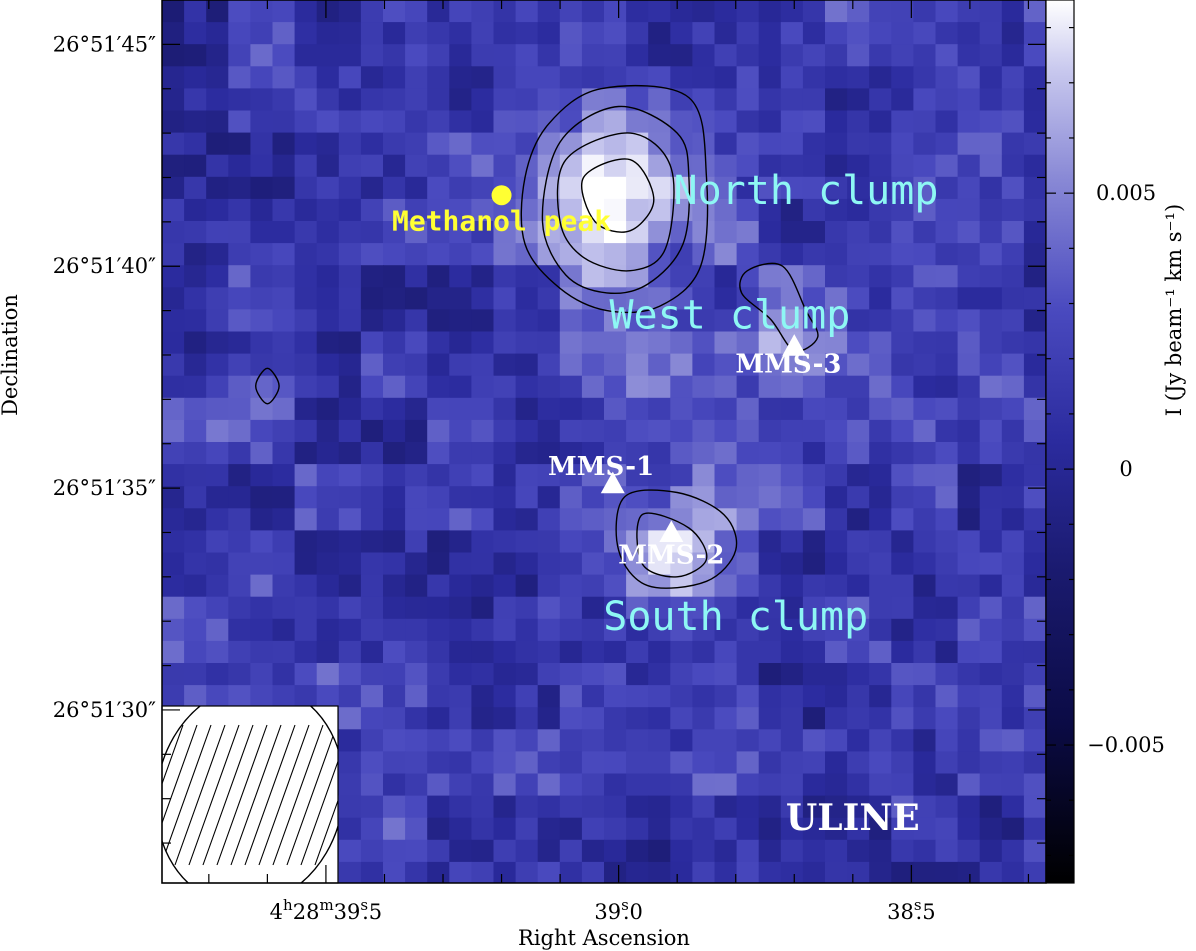 Image resolution: width=1196 pixels, height=951 pixels. Describe the element at coordinates (671, 531) in the screenshot. I see `mms-2-marker` at that location.